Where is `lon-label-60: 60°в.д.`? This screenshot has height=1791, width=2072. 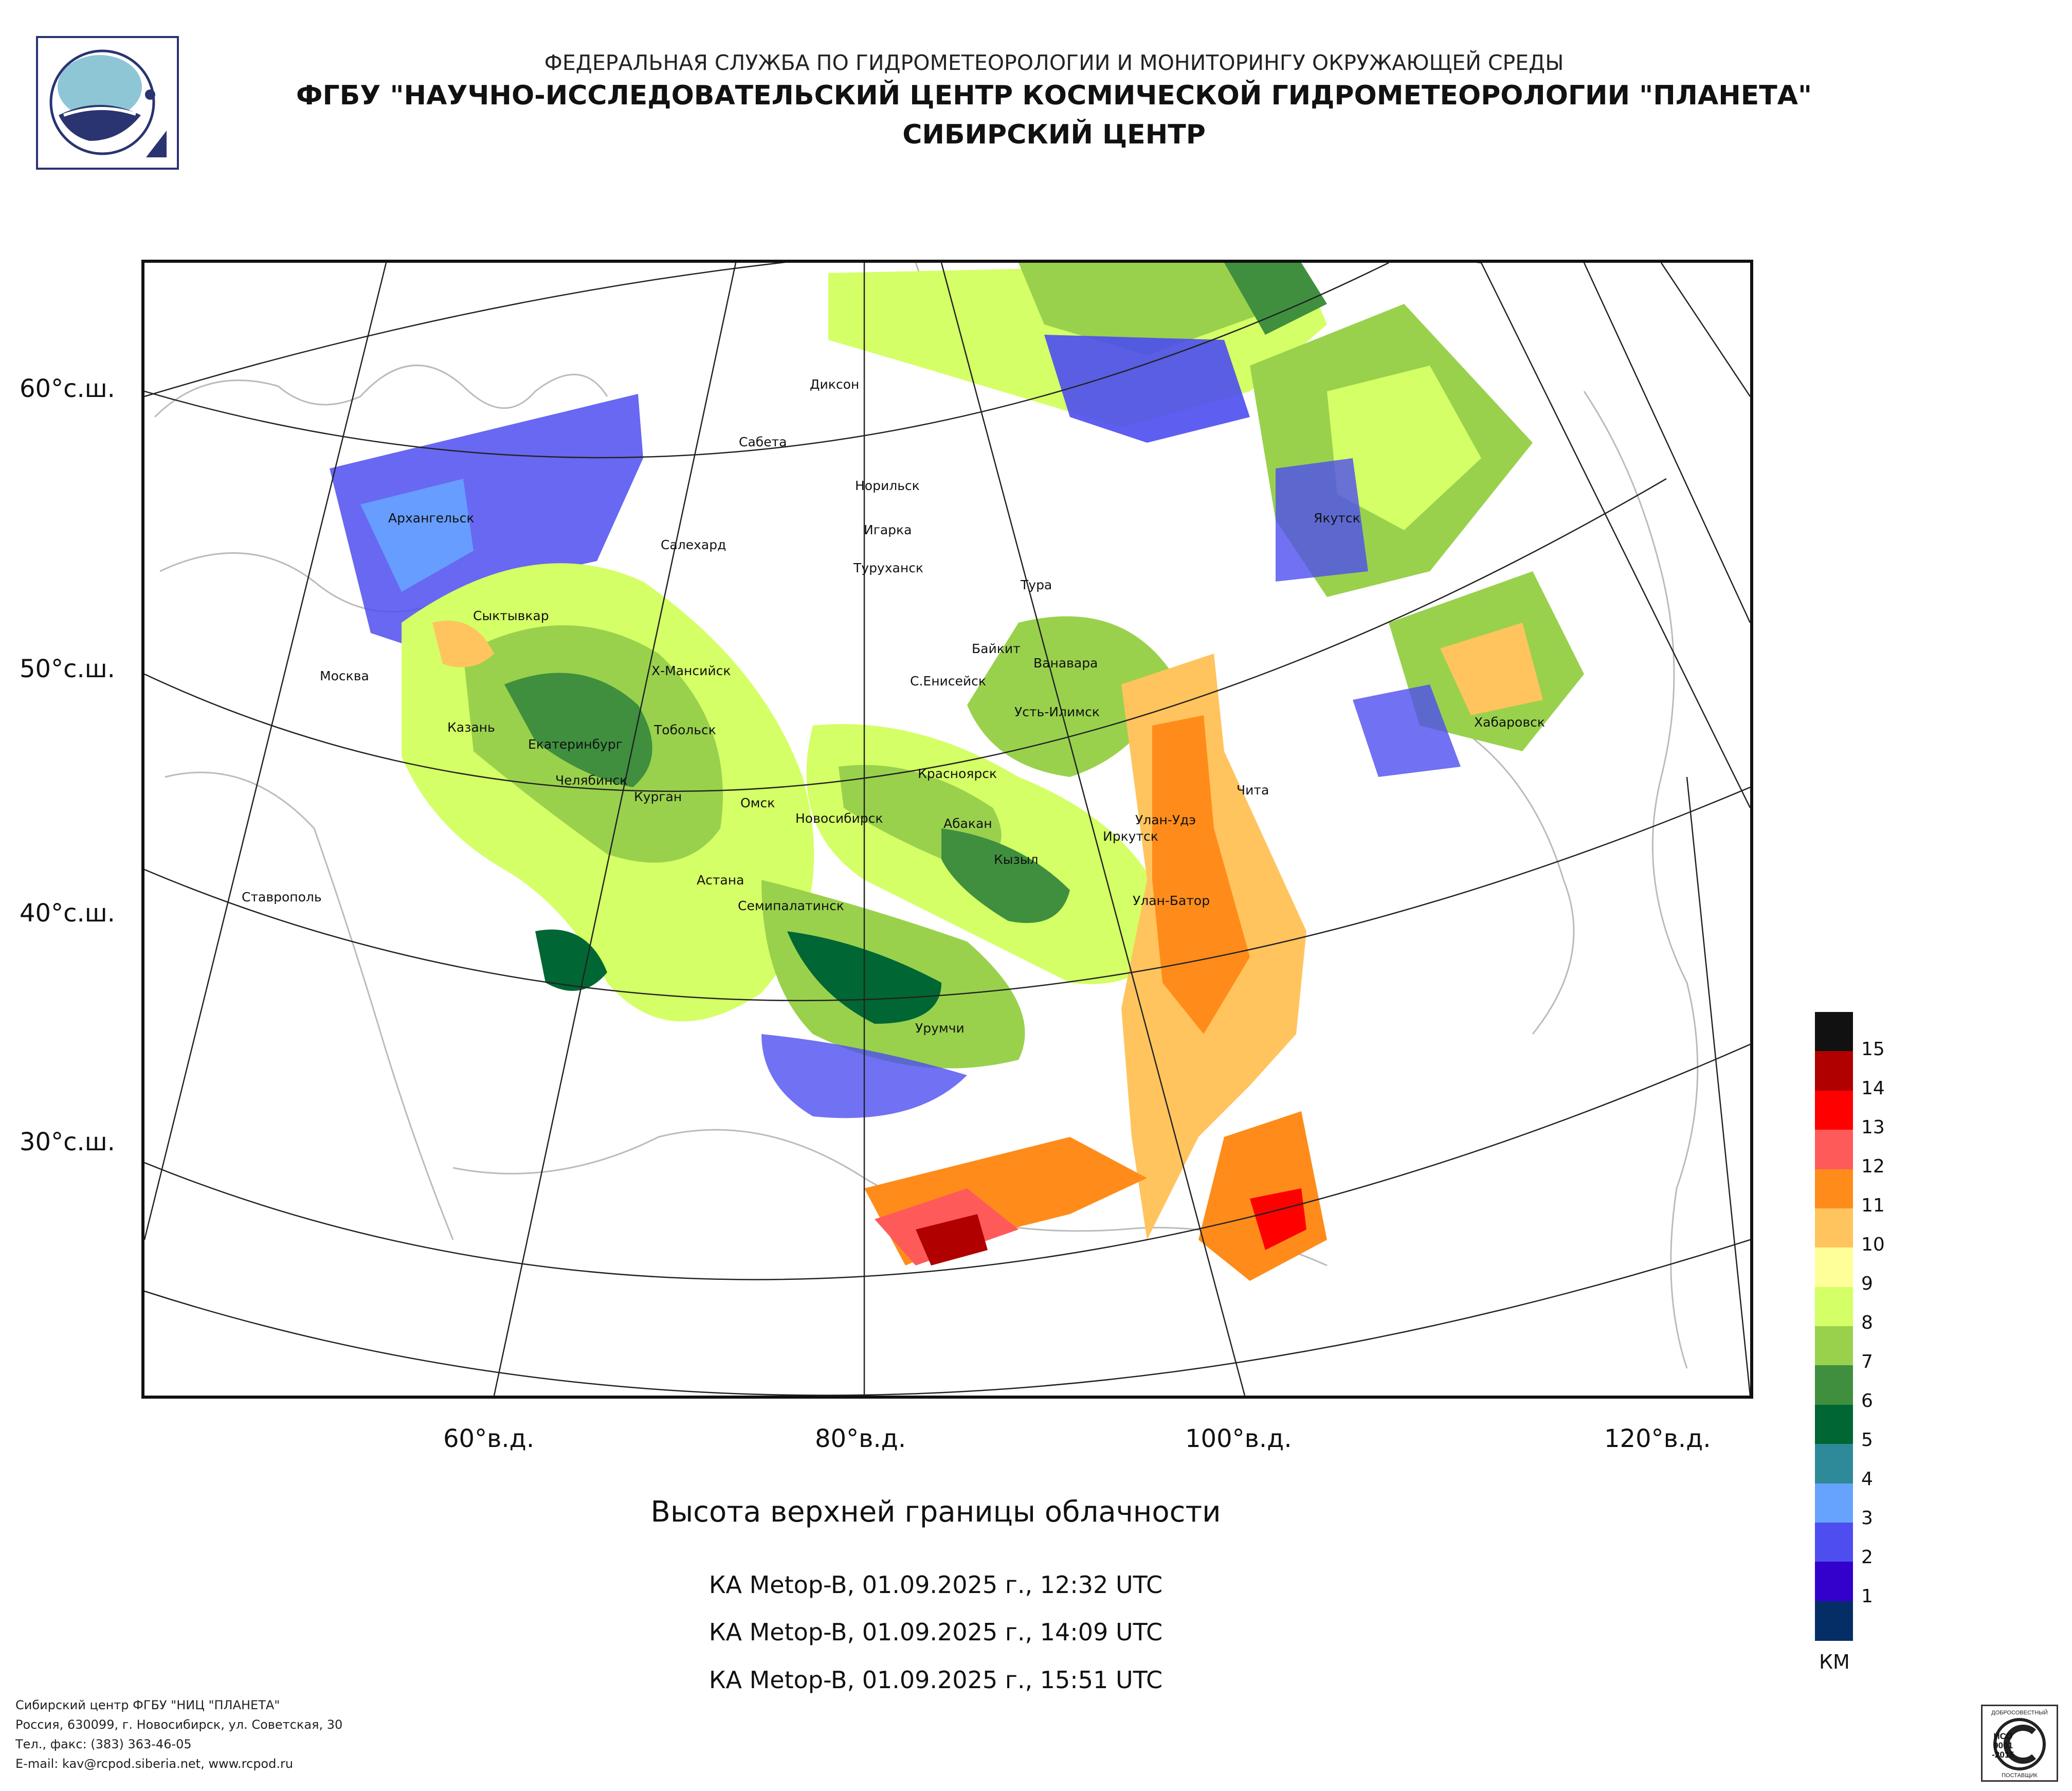 lon-label-60: 60°в.д. is located at coordinates (489, 1438).